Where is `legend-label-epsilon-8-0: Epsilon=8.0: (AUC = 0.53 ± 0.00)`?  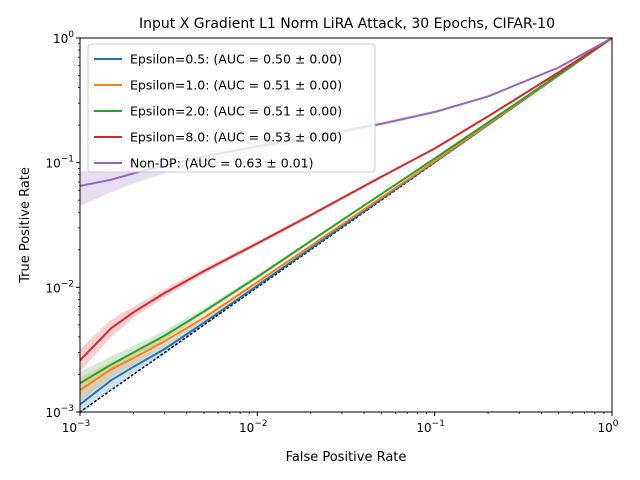
legend-label-epsilon-8-0: Epsilon=8.0: (AUC = 0.53 ± 0.00) is located at coordinates (236, 137).